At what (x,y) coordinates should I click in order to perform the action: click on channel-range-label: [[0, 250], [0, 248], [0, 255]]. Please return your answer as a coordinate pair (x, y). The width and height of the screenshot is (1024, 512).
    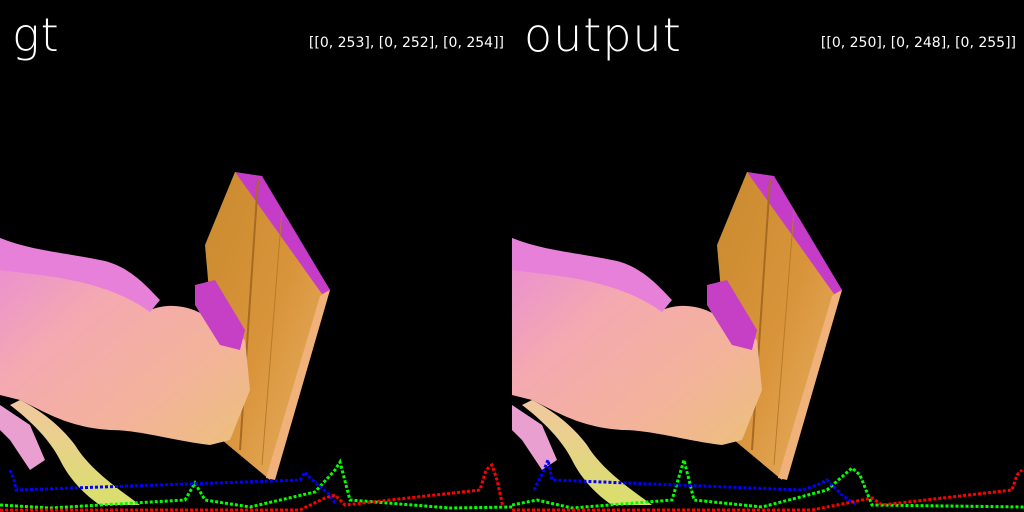
    Looking at the image, I should click on (918, 43).